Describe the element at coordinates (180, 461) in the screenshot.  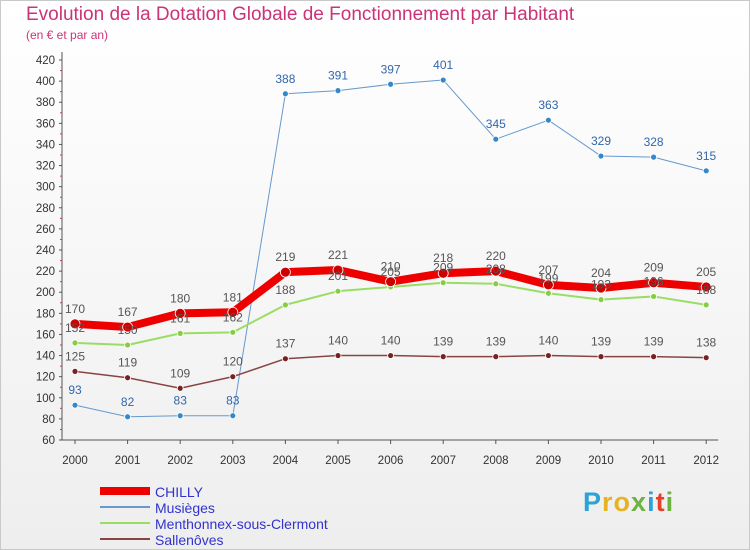
I see `x-tick-label: 2002` at that location.